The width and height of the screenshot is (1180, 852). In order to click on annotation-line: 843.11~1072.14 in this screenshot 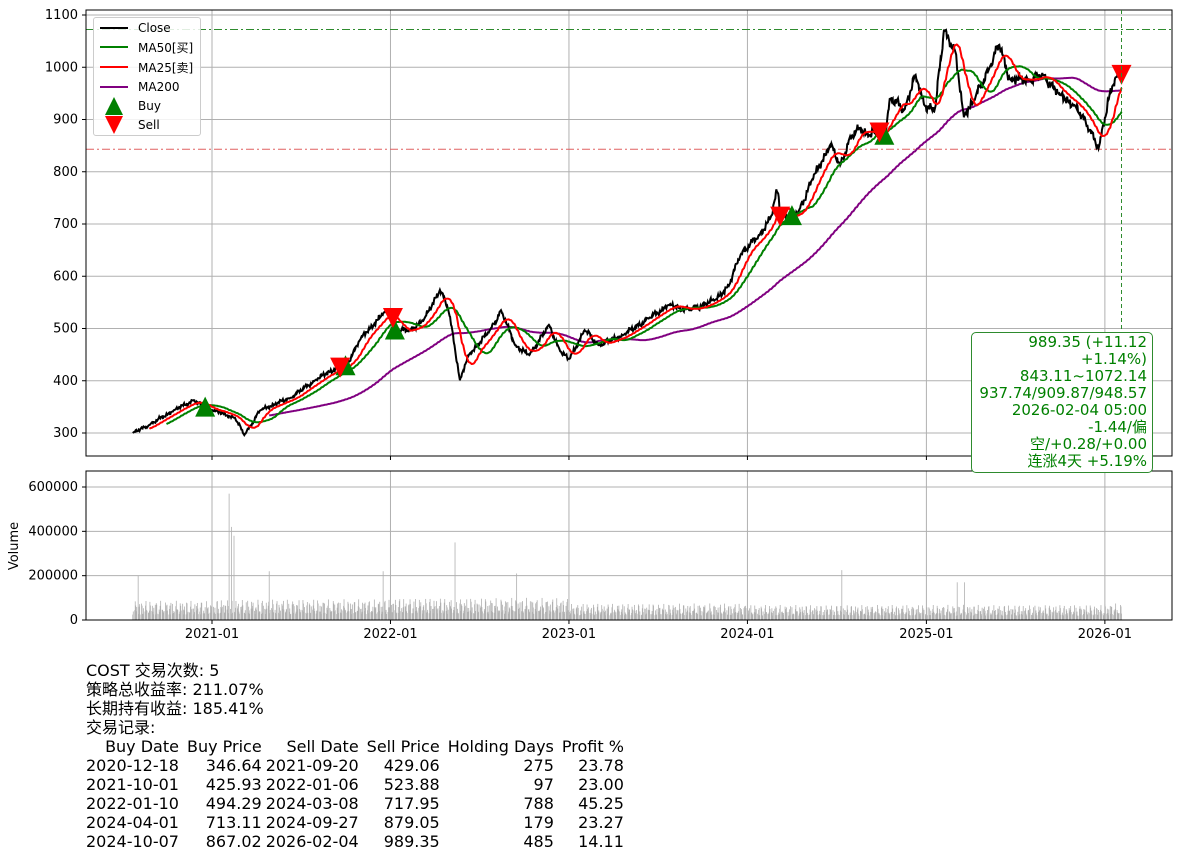, I will do `click(1083, 376)`.